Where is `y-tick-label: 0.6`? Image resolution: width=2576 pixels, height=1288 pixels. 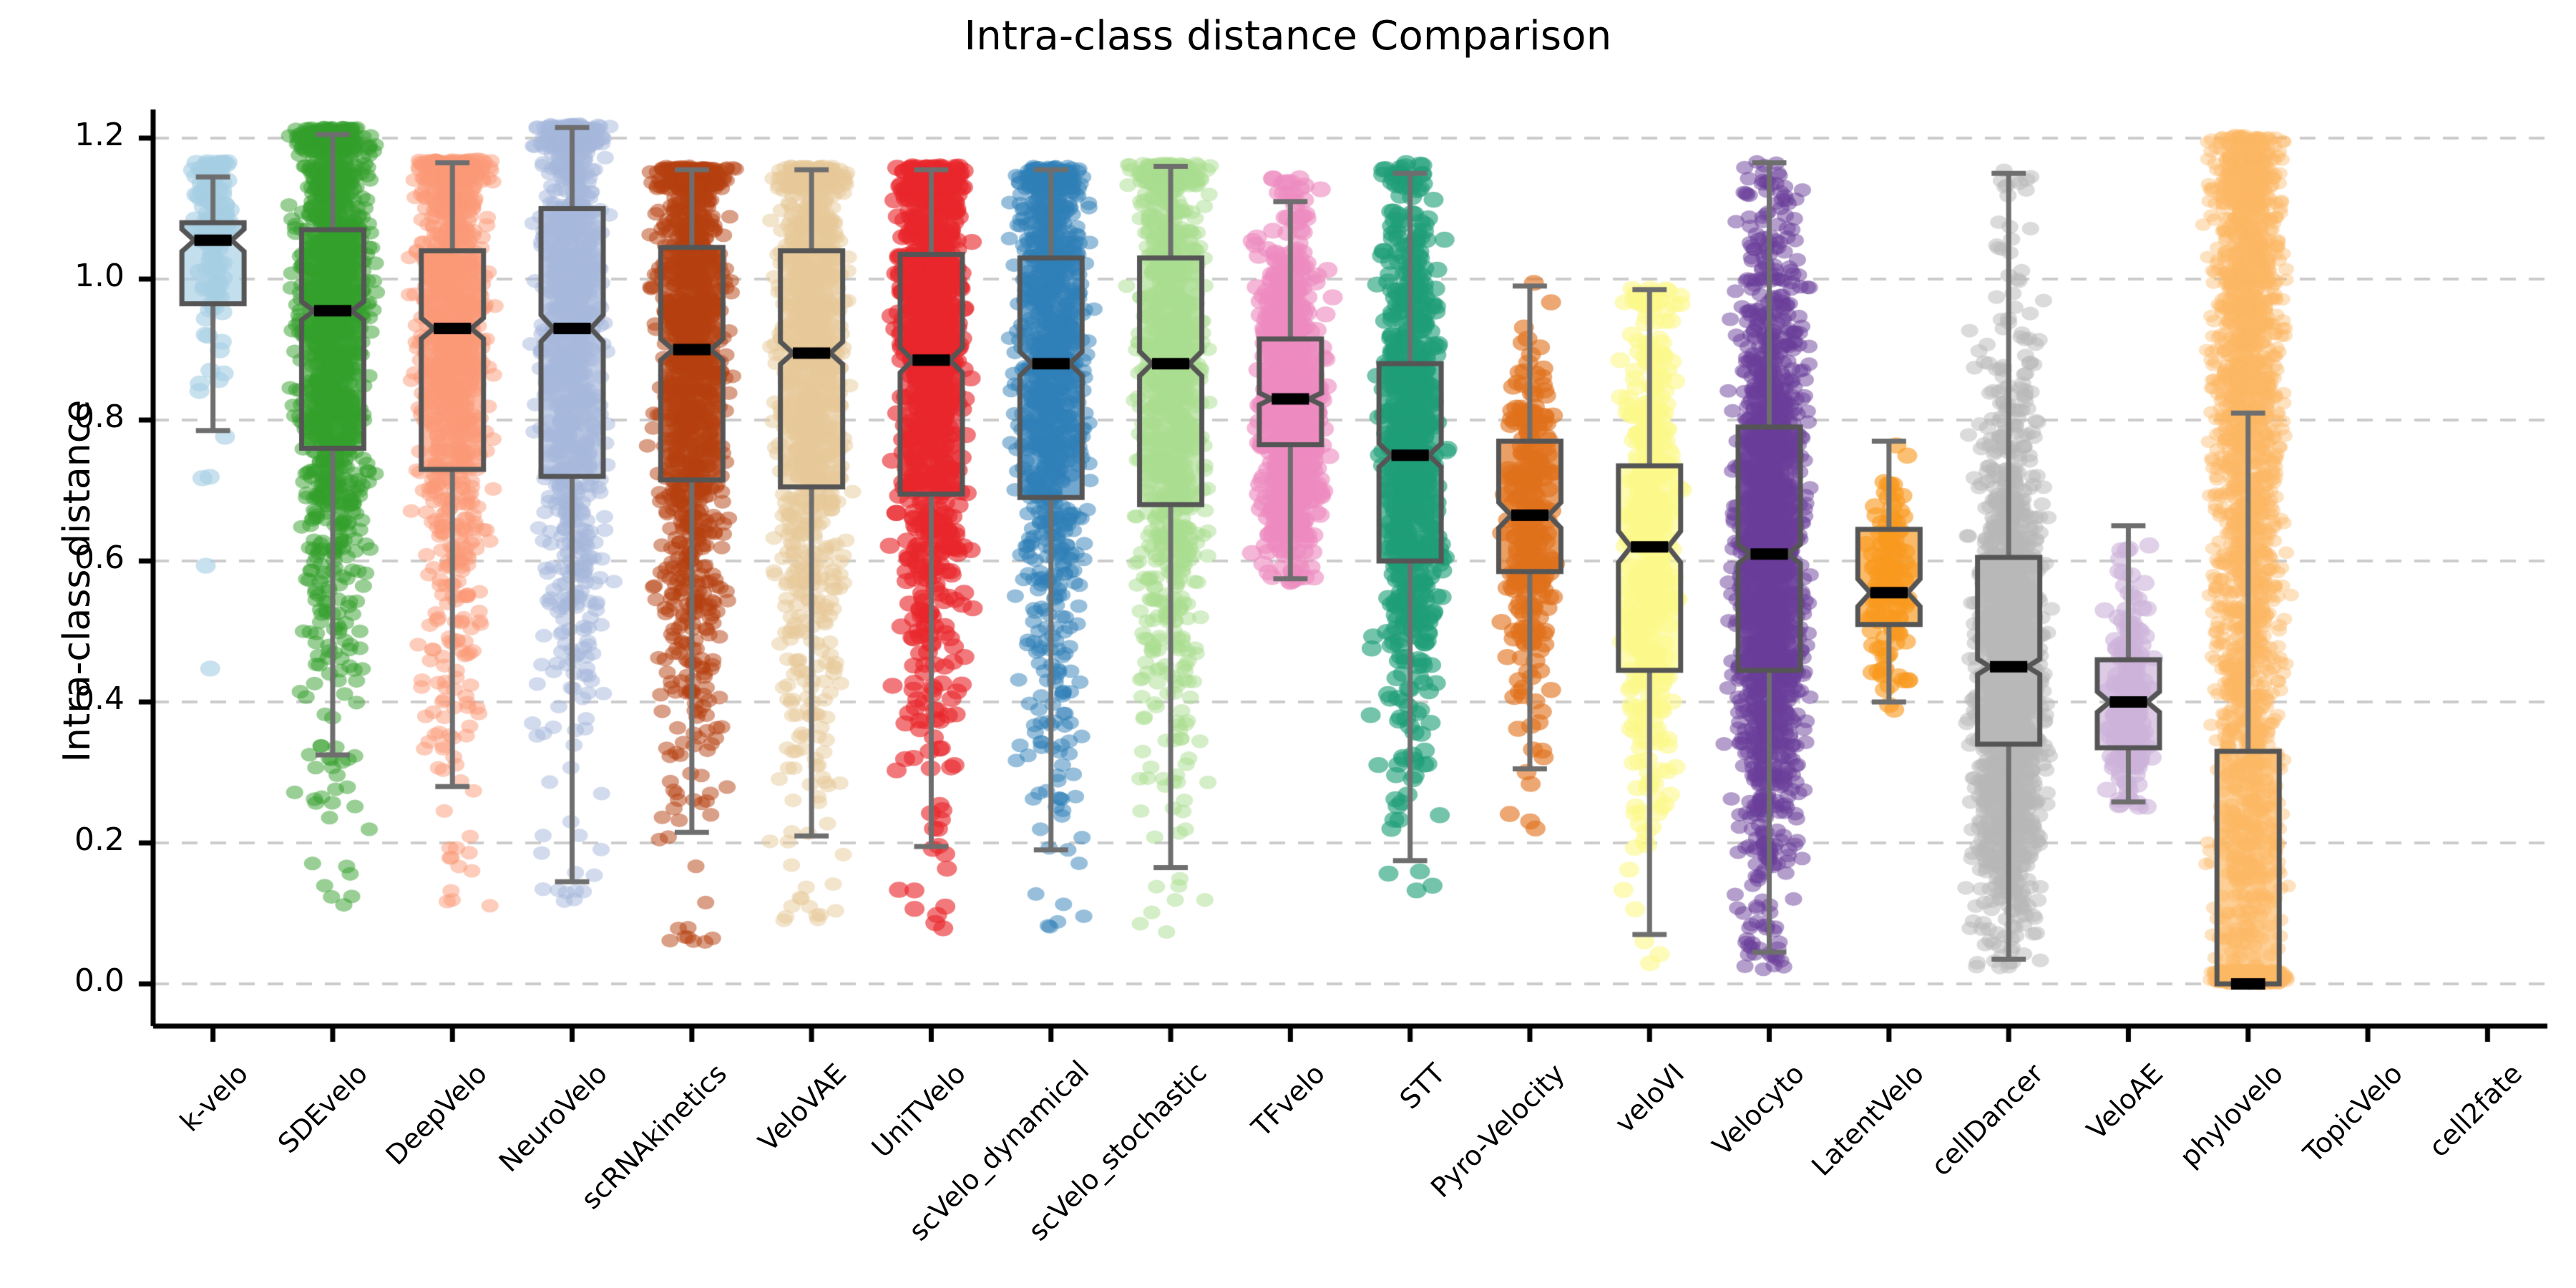 y-tick-label: 0.6 is located at coordinates (100, 558).